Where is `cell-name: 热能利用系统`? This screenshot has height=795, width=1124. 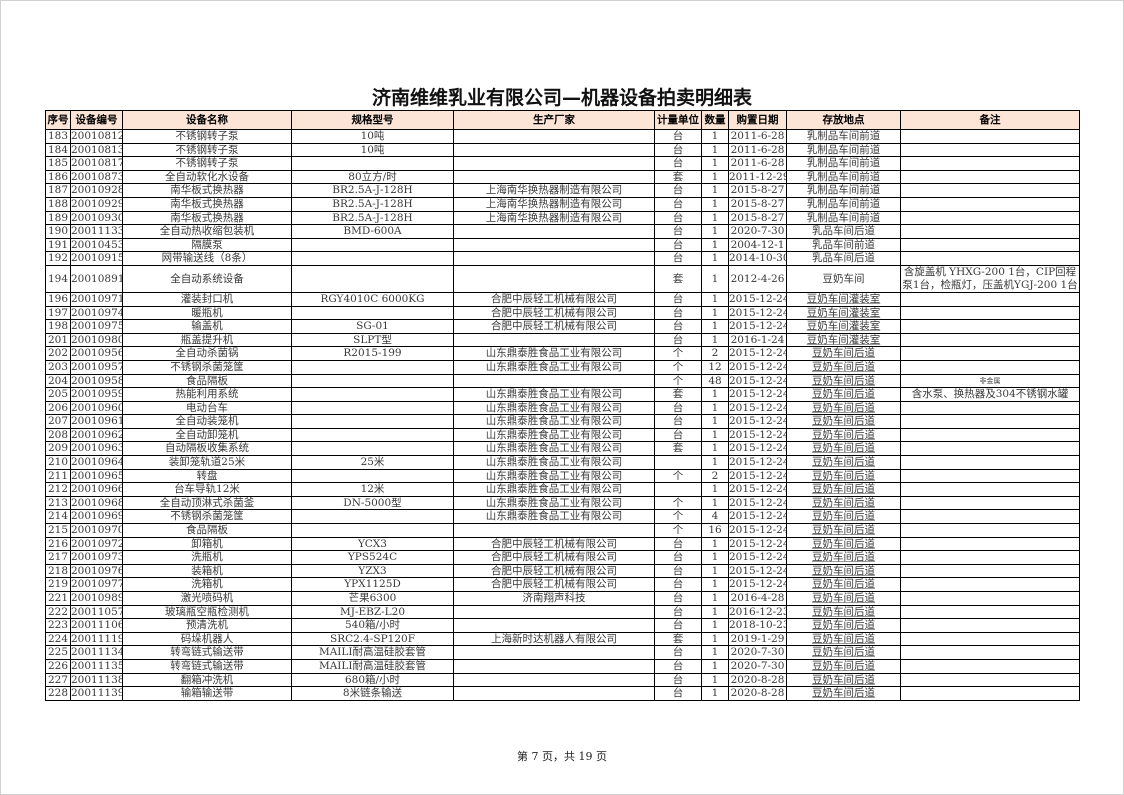 cell-name: 热能利用系统 is located at coordinates (207, 394).